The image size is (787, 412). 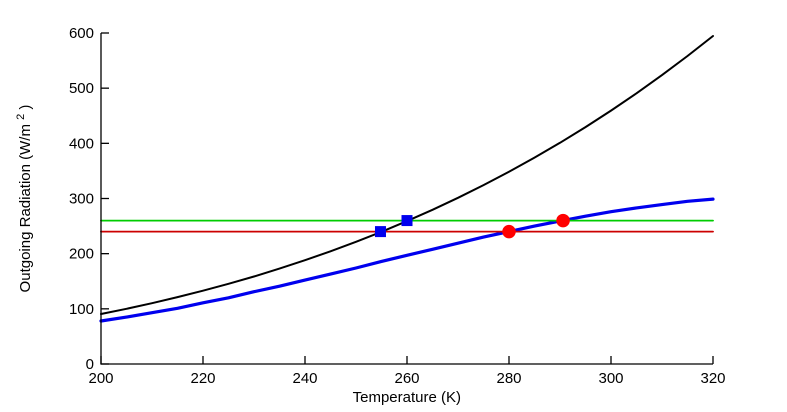 I want to click on x-tick-label: 240, so click(x=304, y=378).